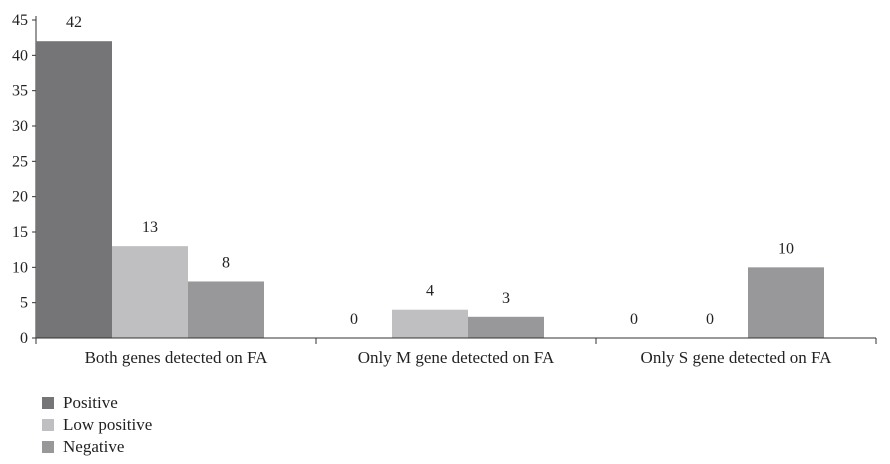 This screenshot has height=464, width=890. What do you see at coordinates (786, 248) in the screenshot?
I see `data-label: 10` at bounding box center [786, 248].